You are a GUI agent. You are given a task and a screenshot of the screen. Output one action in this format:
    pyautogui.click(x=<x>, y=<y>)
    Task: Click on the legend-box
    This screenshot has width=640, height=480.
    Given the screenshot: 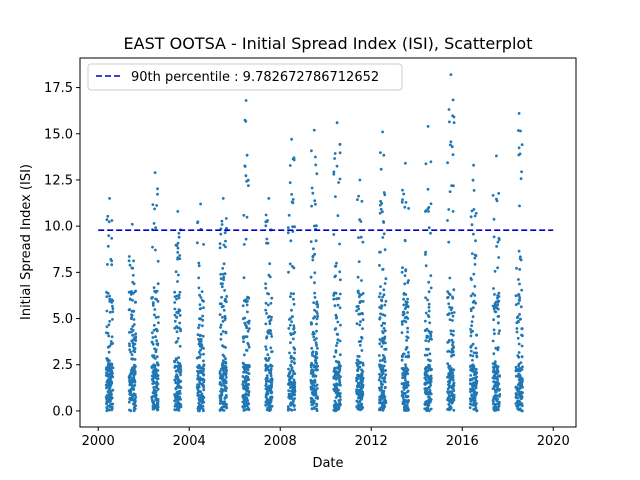 What is the action you would take?
    pyautogui.click(x=245, y=77)
    